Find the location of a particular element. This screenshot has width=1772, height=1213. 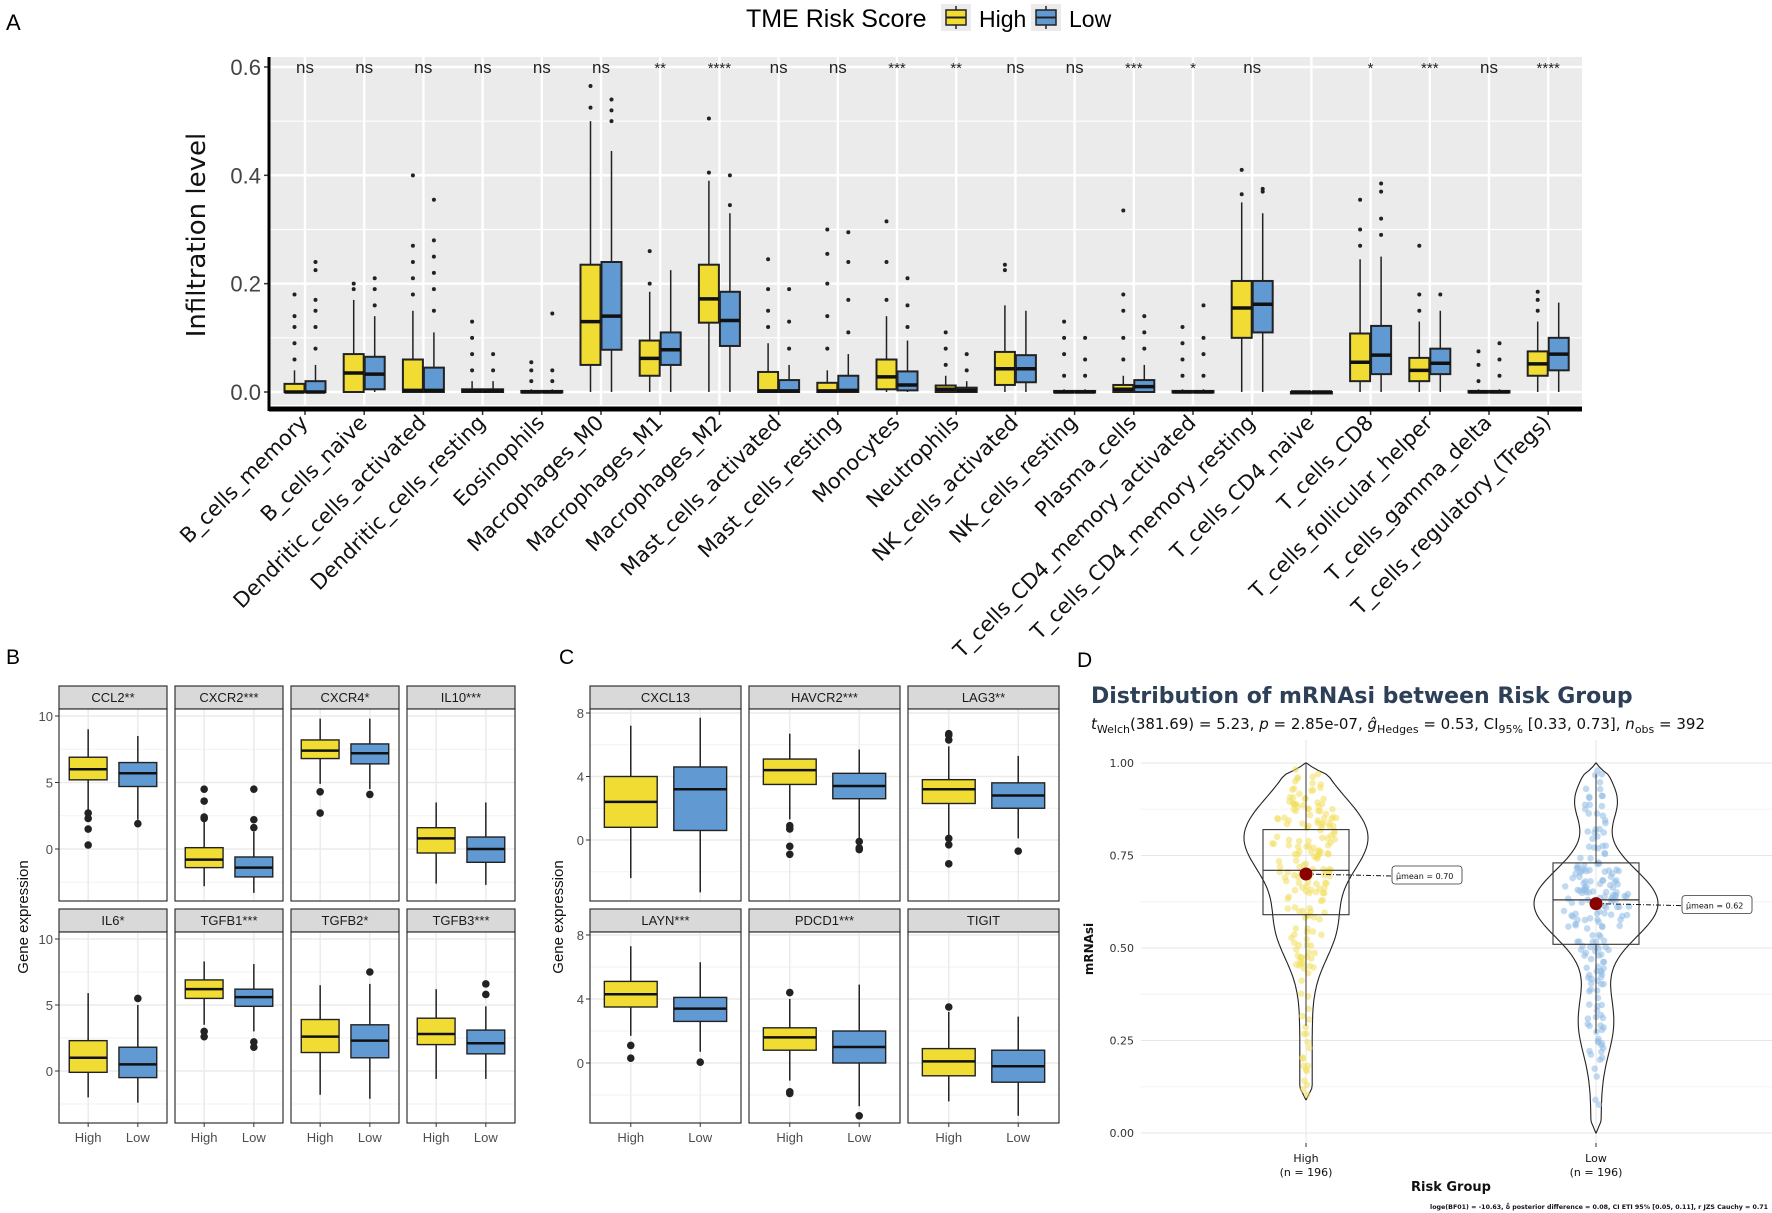

facet-border is located at coordinates (345, 1027).